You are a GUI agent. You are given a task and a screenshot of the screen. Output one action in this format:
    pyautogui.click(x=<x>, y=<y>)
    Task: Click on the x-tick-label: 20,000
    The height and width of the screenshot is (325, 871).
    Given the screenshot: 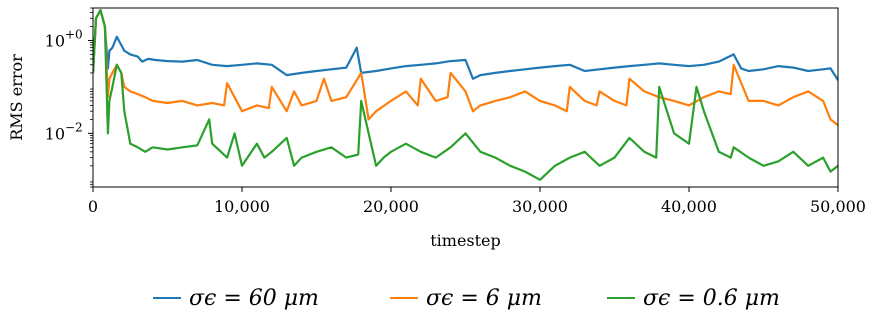 What is the action you would take?
    pyautogui.click(x=391, y=206)
    